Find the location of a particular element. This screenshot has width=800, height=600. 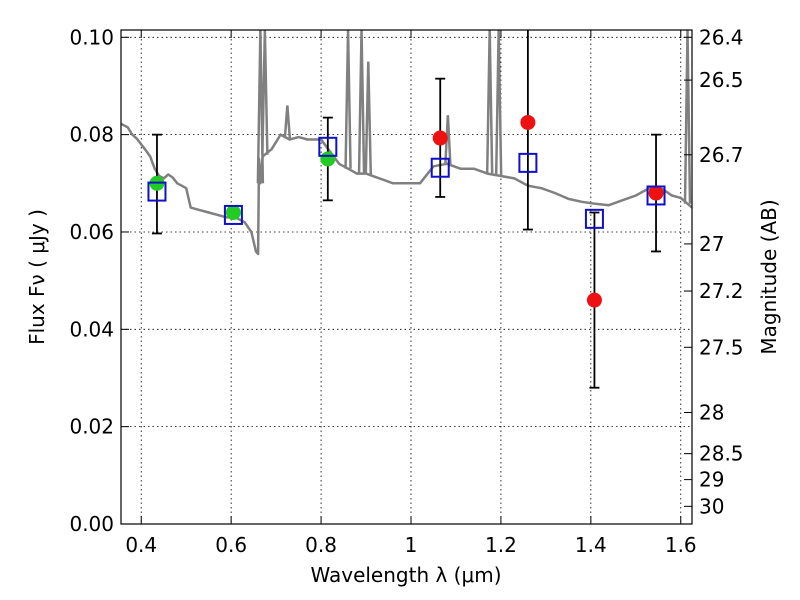

x-tick-label: 1.4 is located at coordinates (591, 545).